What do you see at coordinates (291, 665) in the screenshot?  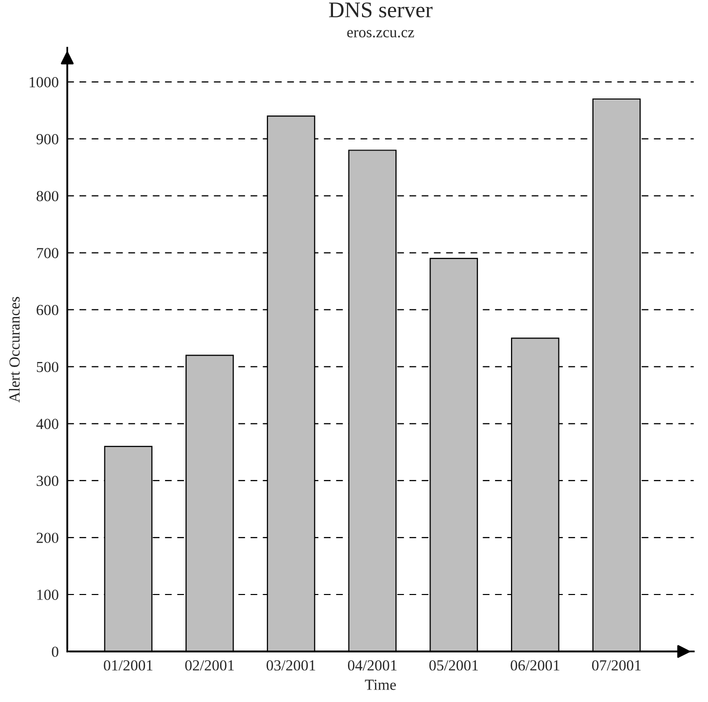 I see `x-tick-label: 03/2001` at bounding box center [291, 665].